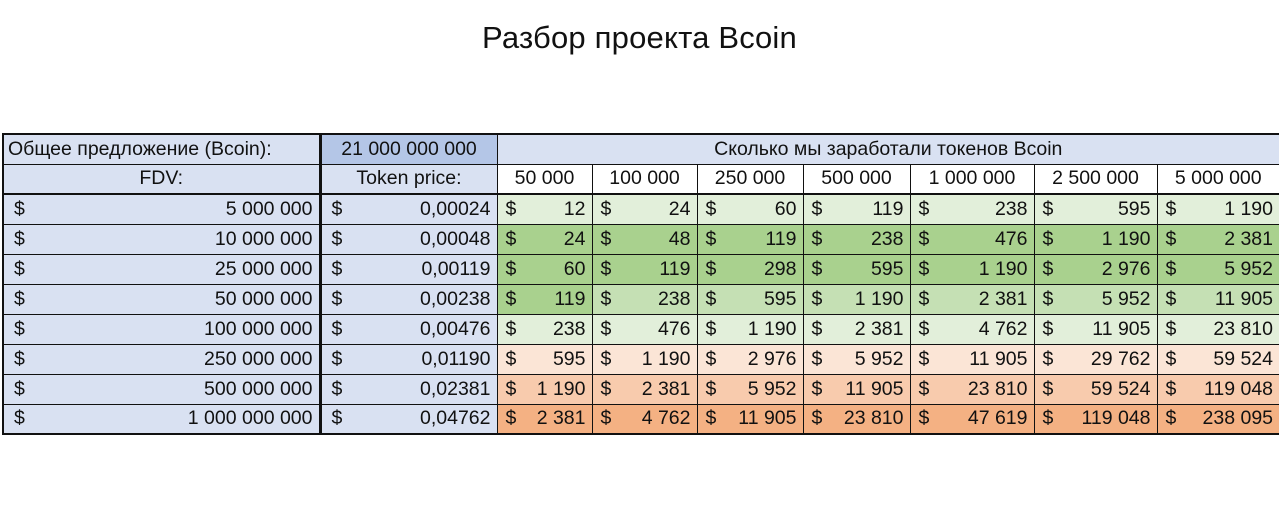  What do you see at coordinates (879, 358) in the screenshot?
I see `earned-cell-value: 5 952` at bounding box center [879, 358].